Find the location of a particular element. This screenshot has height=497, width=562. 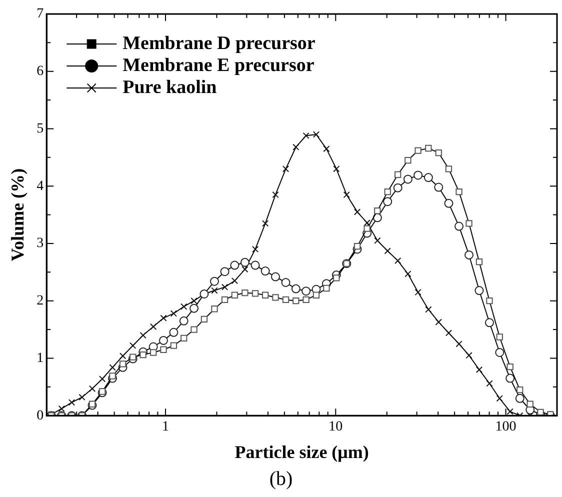

y-tick-label: 5 is located at coordinates (40, 128).